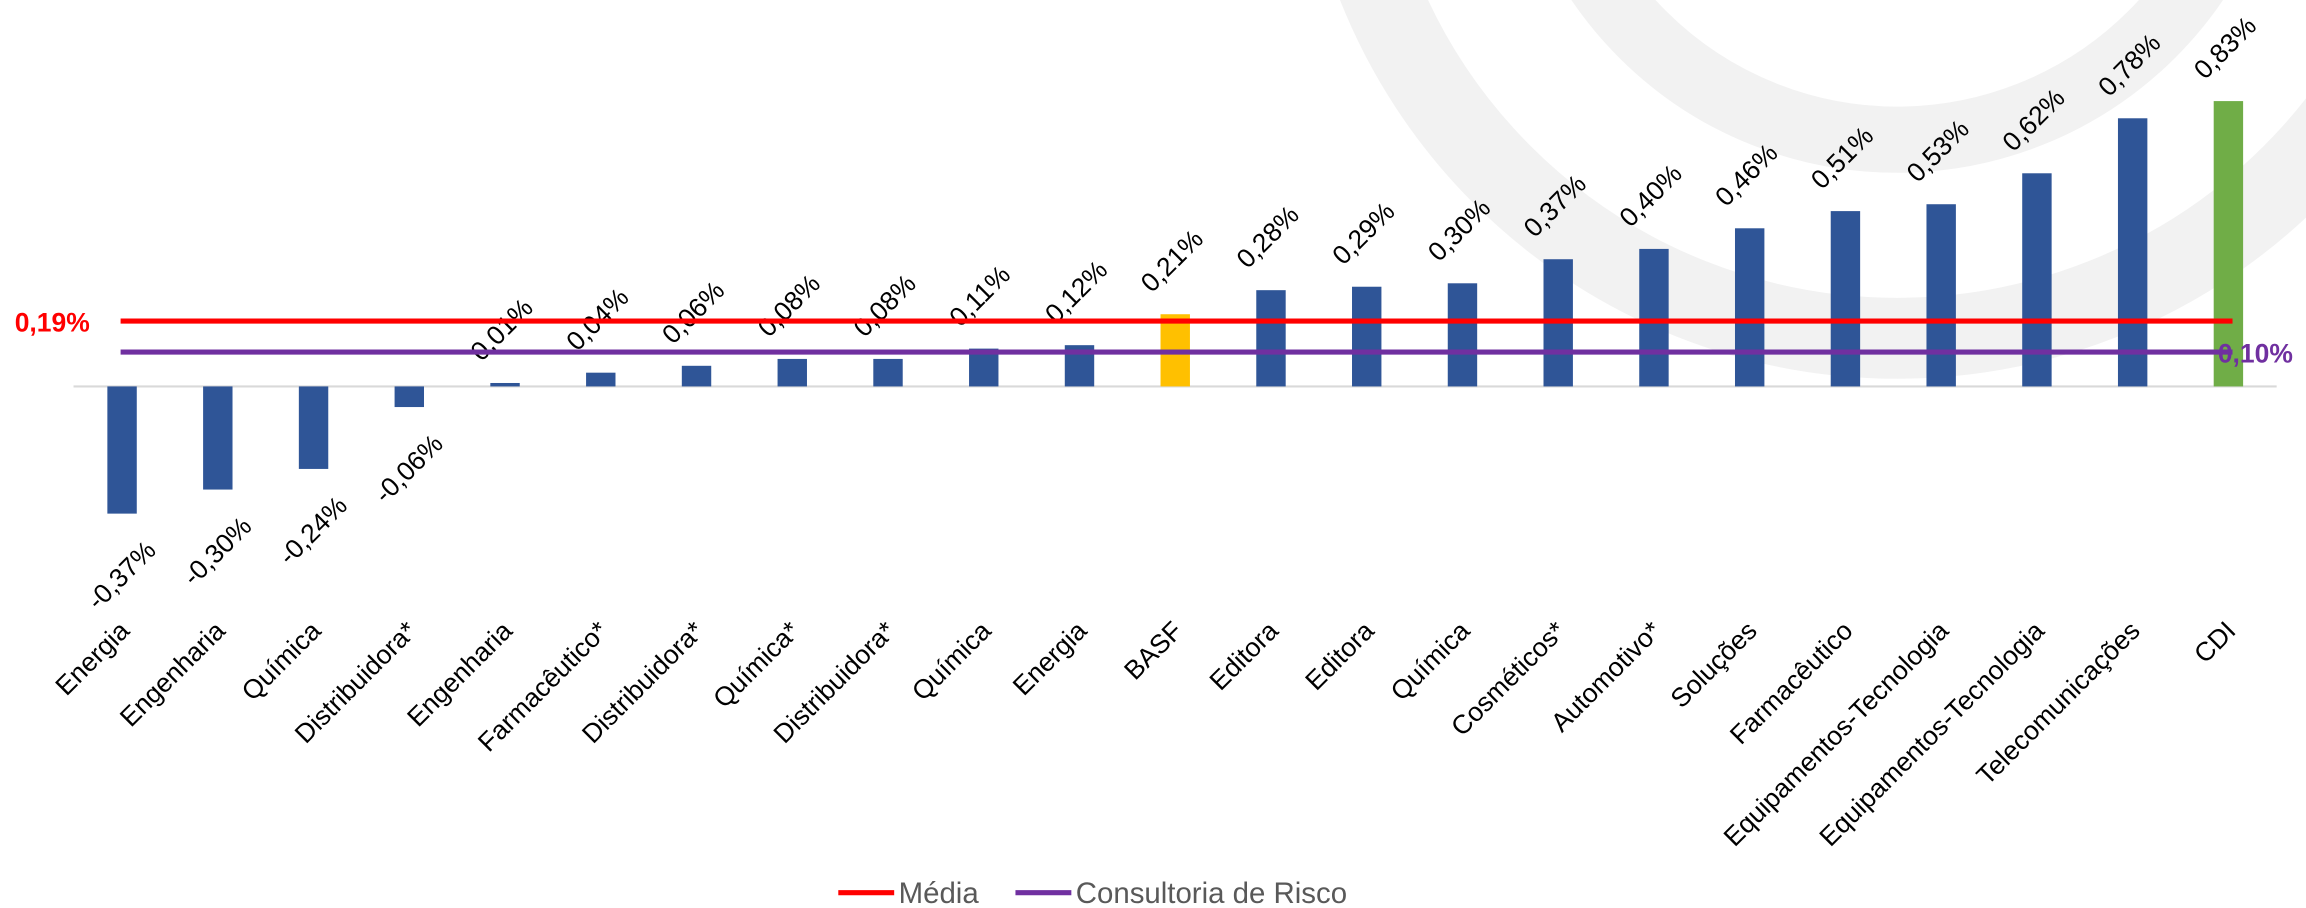 This screenshot has height=908, width=2306. What do you see at coordinates (1459, 230) in the screenshot?
I see `data-label: 0,30%` at bounding box center [1459, 230].